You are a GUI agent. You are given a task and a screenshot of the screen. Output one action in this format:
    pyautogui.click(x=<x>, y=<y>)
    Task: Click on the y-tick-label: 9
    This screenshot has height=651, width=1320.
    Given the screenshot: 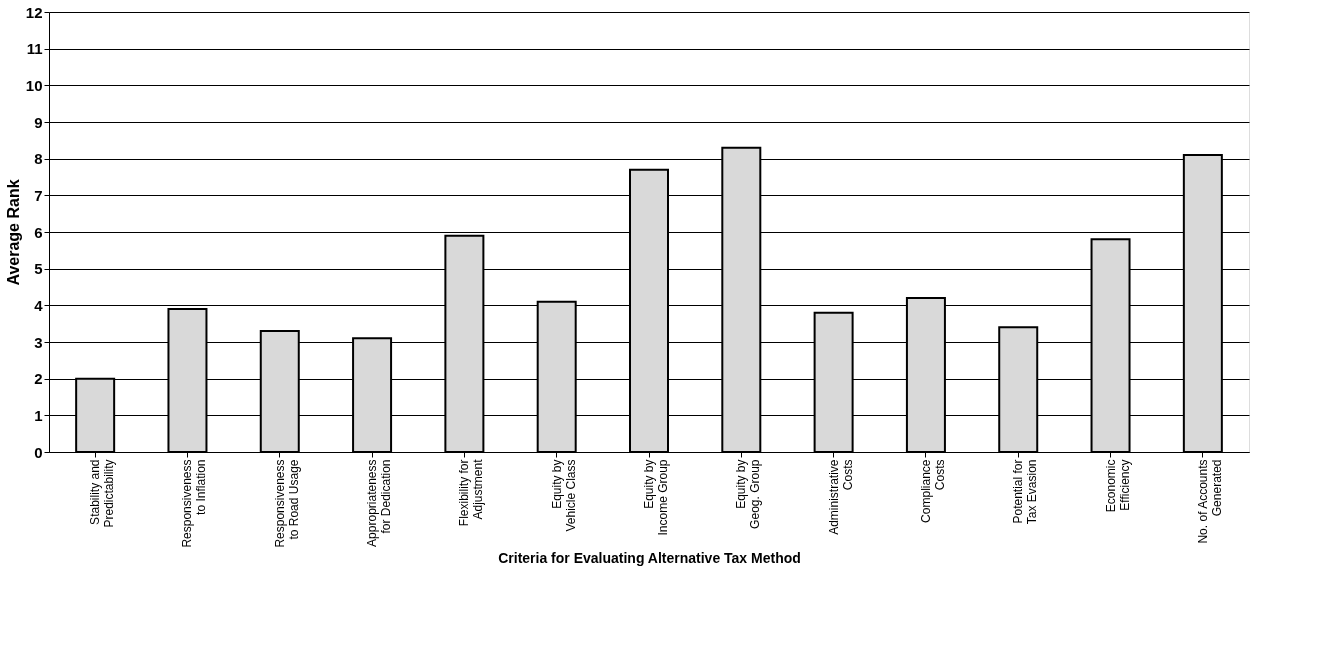 What is the action you would take?
    pyautogui.click(x=38, y=122)
    